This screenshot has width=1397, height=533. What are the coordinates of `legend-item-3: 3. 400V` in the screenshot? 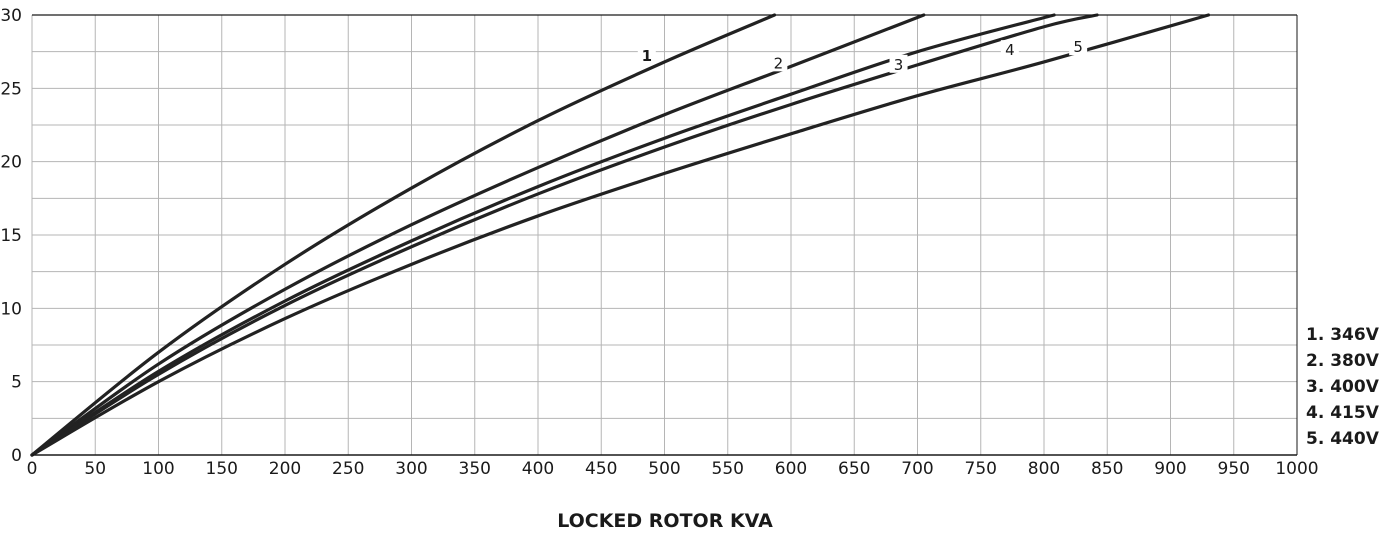 It's located at (1342, 387).